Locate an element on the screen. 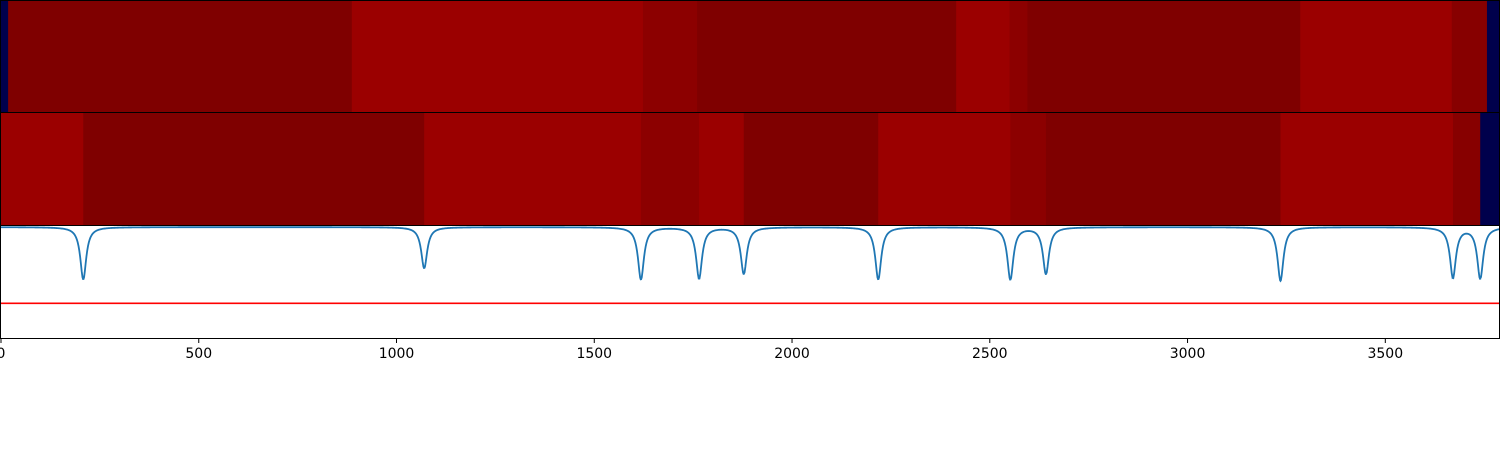  x-tick-label-0: 0 is located at coordinates (2, 354).